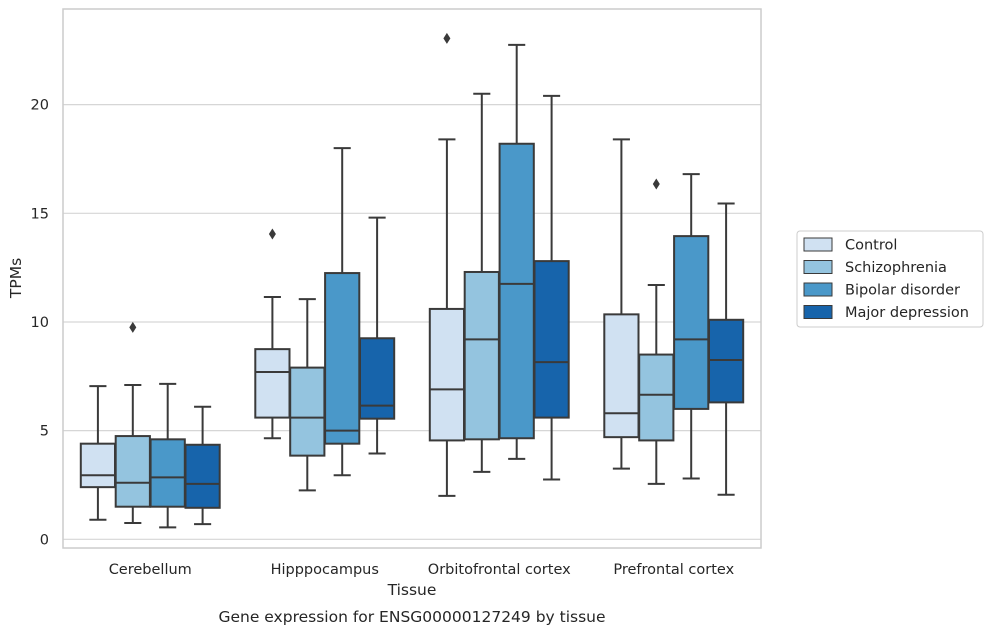 This screenshot has height=634, width=993. Describe the element at coordinates (16, 278) in the screenshot. I see `y-axis-label: TPMs` at that location.